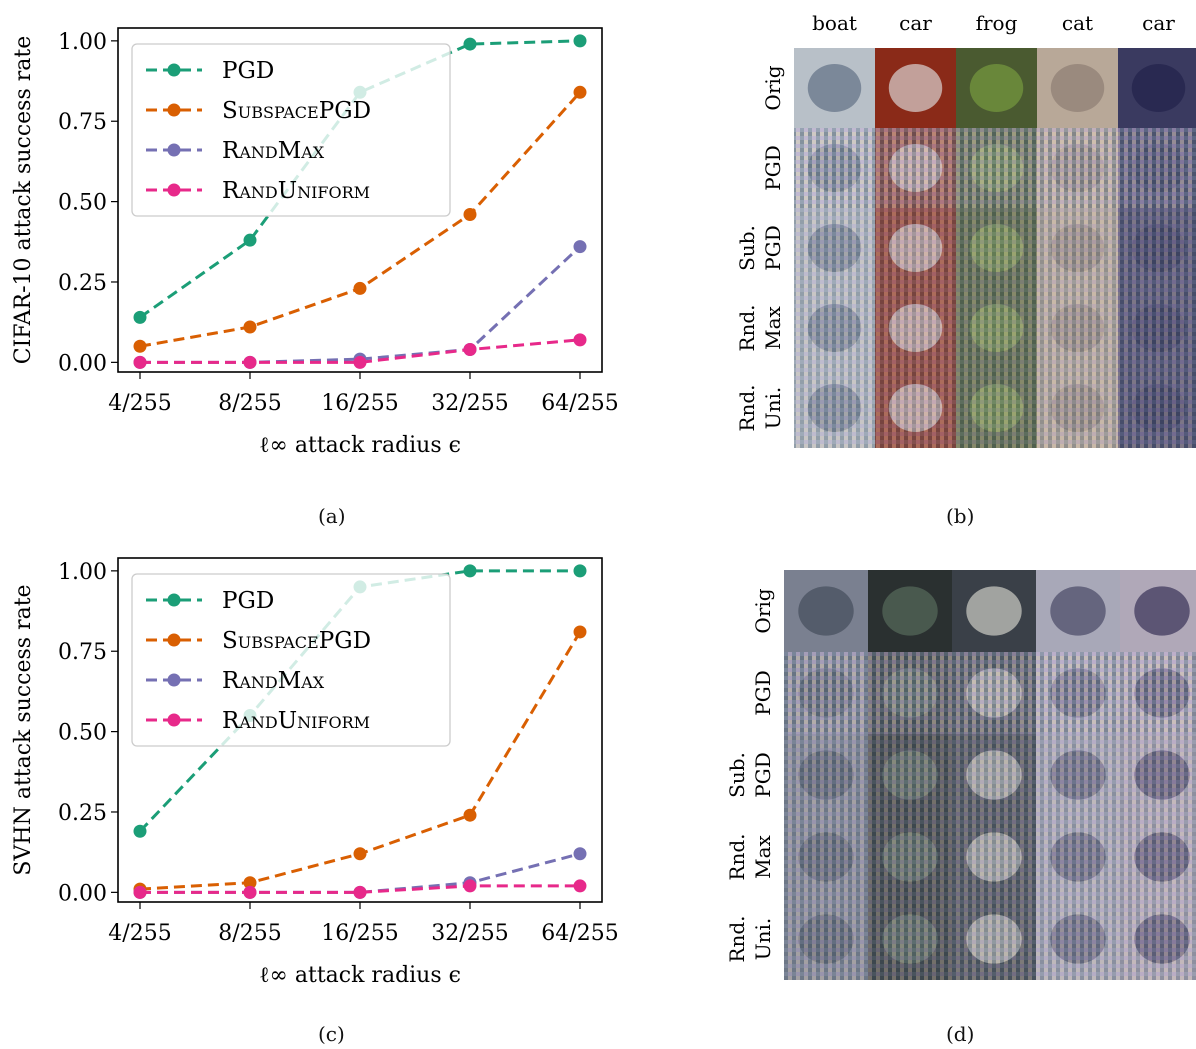 Image resolution: width=1196 pixels, height=1049 pixels. I want to click on caption-a: (a), so click(332, 516).